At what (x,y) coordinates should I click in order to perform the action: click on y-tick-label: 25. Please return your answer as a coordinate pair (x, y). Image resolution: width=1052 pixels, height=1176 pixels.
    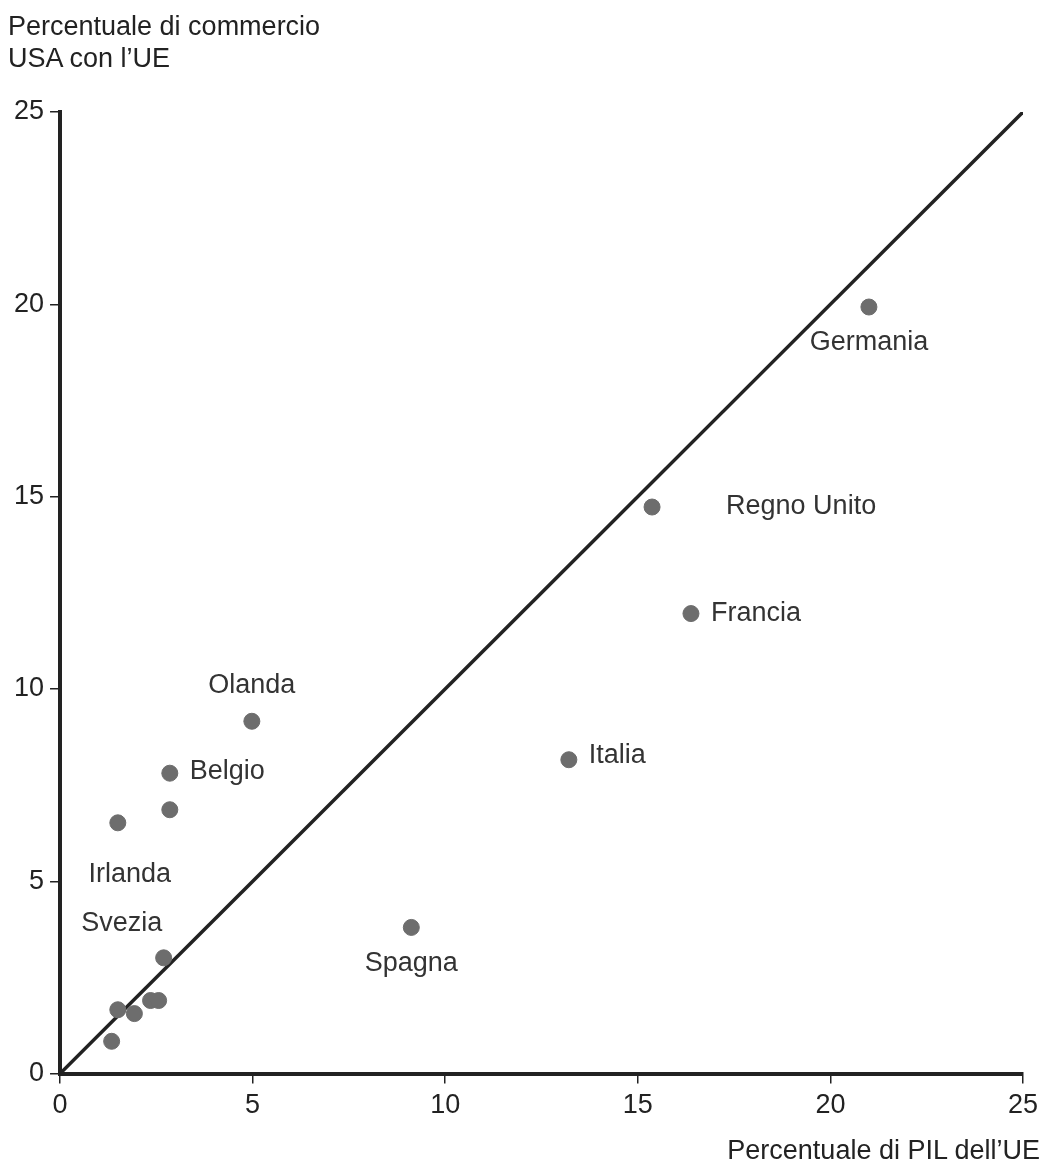
    Looking at the image, I should click on (29, 110).